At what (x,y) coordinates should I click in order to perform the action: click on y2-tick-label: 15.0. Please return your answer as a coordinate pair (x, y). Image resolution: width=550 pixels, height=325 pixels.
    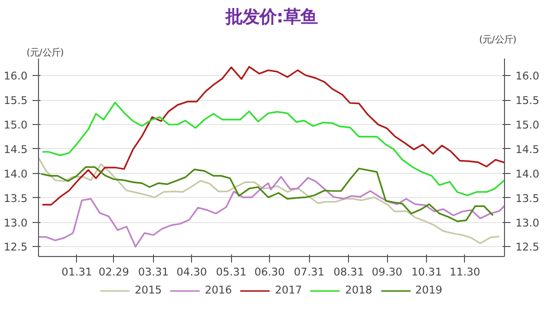
    Looking at the image, I should click on (528, 125).